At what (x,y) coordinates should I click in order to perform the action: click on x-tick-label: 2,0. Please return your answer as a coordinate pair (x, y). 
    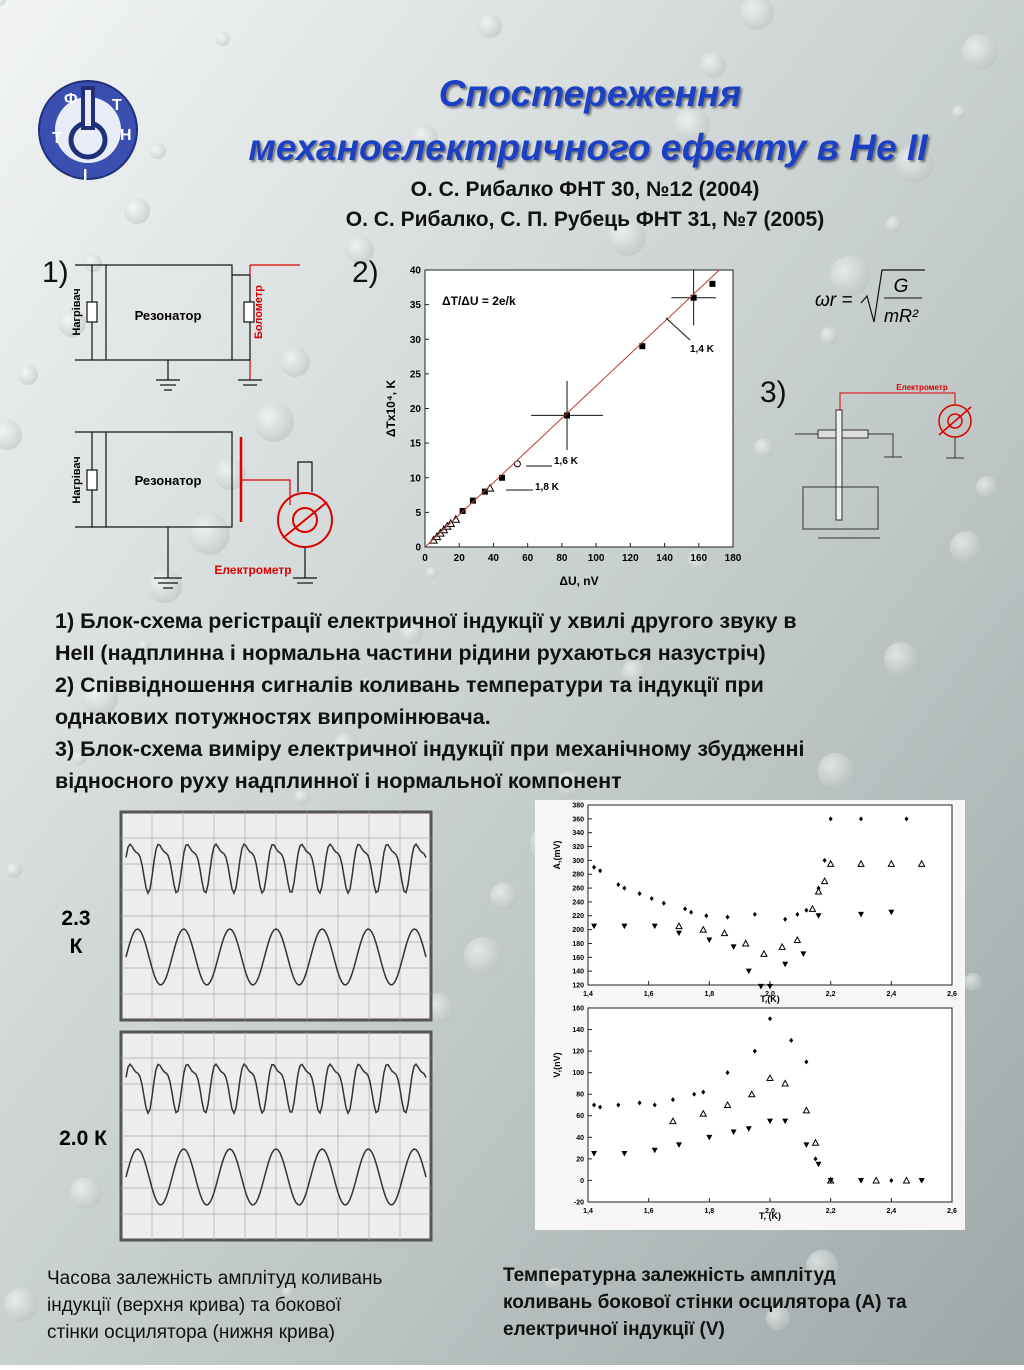
    Looking at the image, I should click on (770, 1211).